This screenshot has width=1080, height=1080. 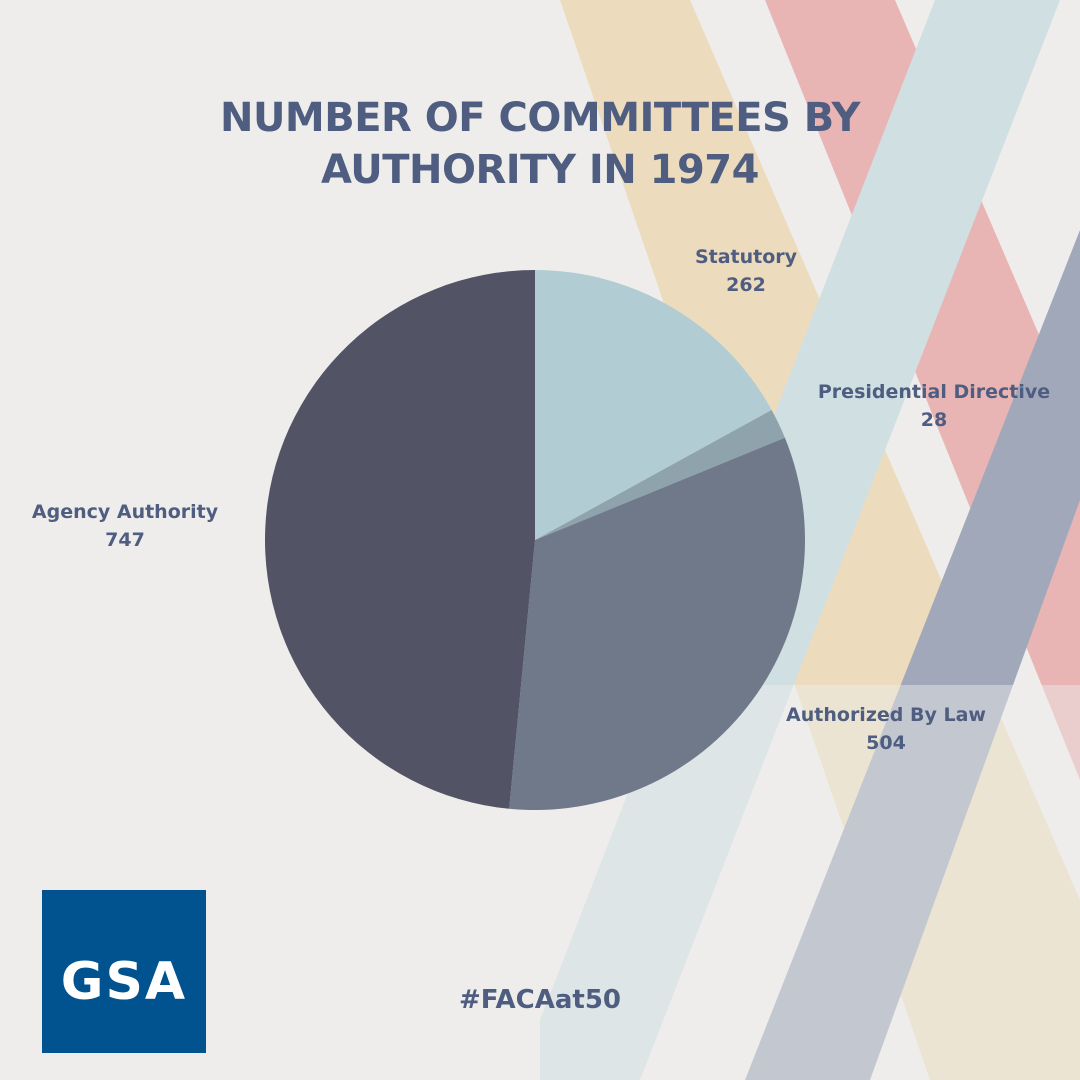 What do you see at coordinates (540, 1000) in the screenshot?
I see `hashtag: #FACAat50` at bounding box center [540, 1000].